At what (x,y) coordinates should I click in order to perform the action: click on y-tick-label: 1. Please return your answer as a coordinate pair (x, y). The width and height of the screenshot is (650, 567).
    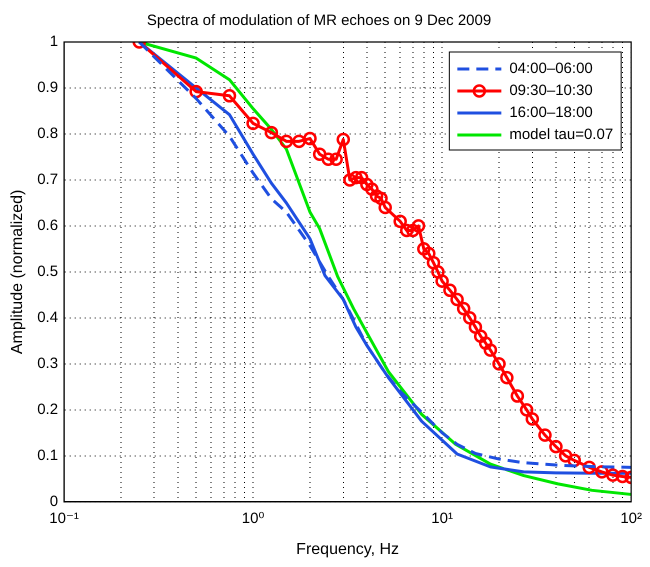
    Looking at the image, I should click on (54, 41).